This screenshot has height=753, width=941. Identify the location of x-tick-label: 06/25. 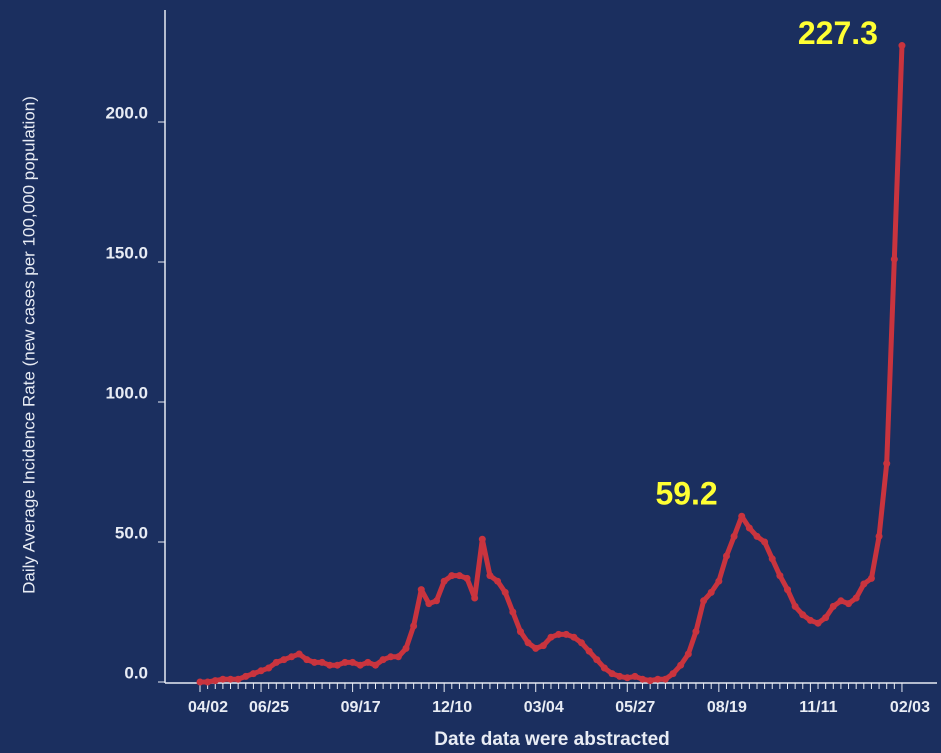
(269, 707).